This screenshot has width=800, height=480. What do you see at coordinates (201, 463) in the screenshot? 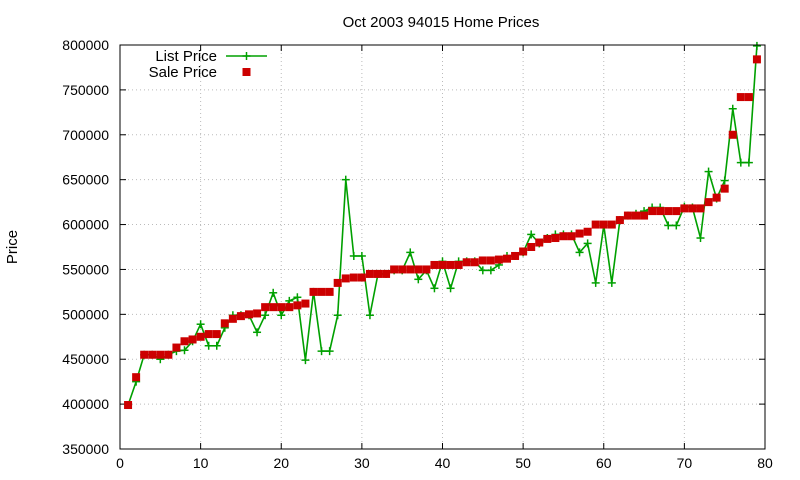
I see `x-tick-label: 10` at bounding box center [201, 463].